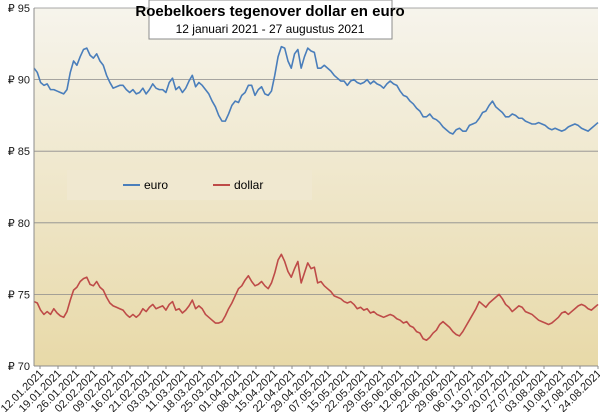 This screenshot has height=412, width=600. I want to click on chart-subtitle: 12 januari 2021 - 27 augustus 2021, so click(270, 29).